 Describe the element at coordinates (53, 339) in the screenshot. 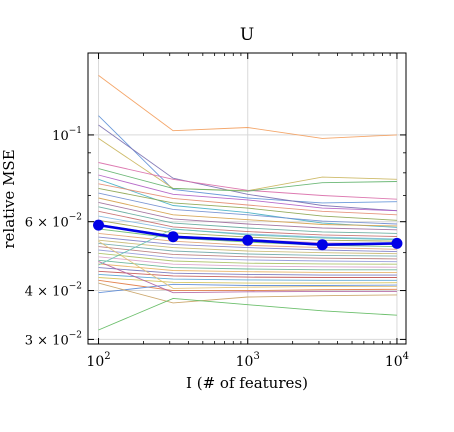

I see `y-tick-label: 3 × 10⁻²` at that location.